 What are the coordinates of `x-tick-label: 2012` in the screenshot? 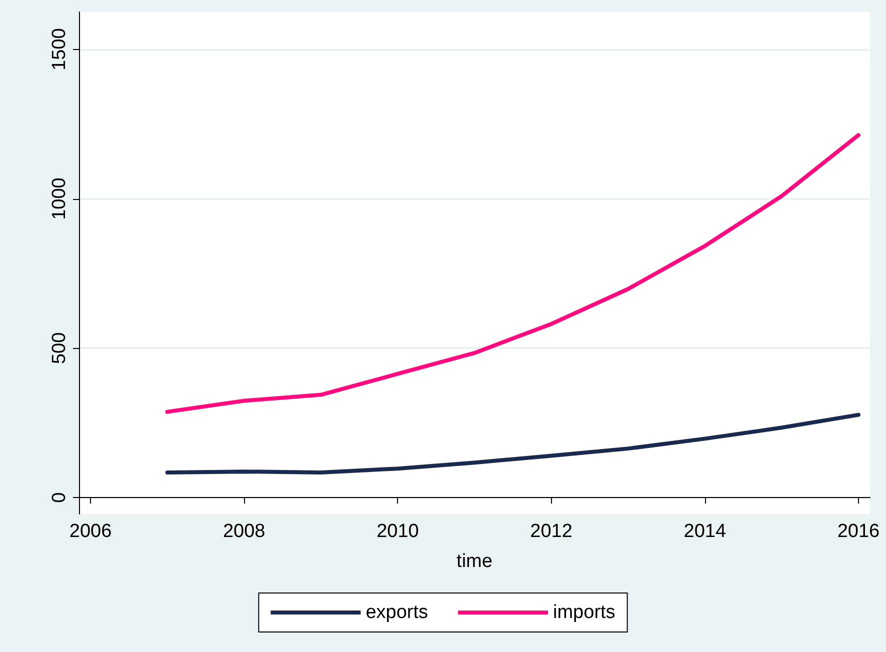 It's located at (551, 531).